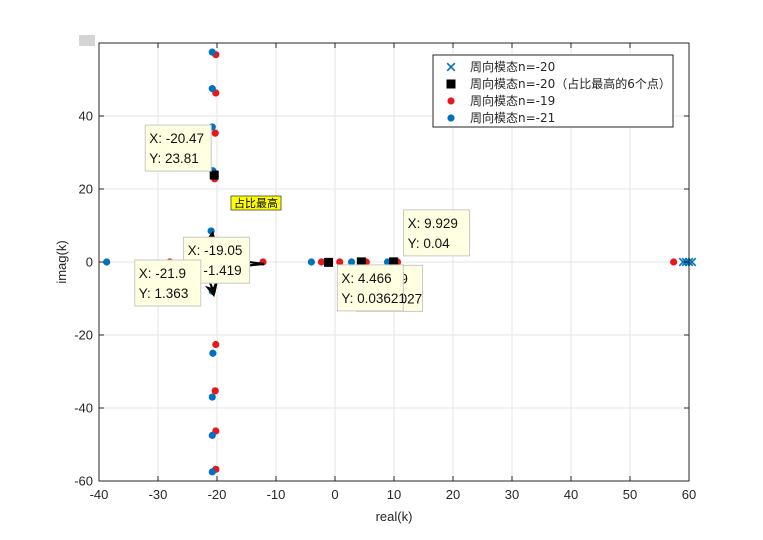  Describe the element at coordinates (689, 494) in the screenshot. I see `x-tick-label: 60` at that location.